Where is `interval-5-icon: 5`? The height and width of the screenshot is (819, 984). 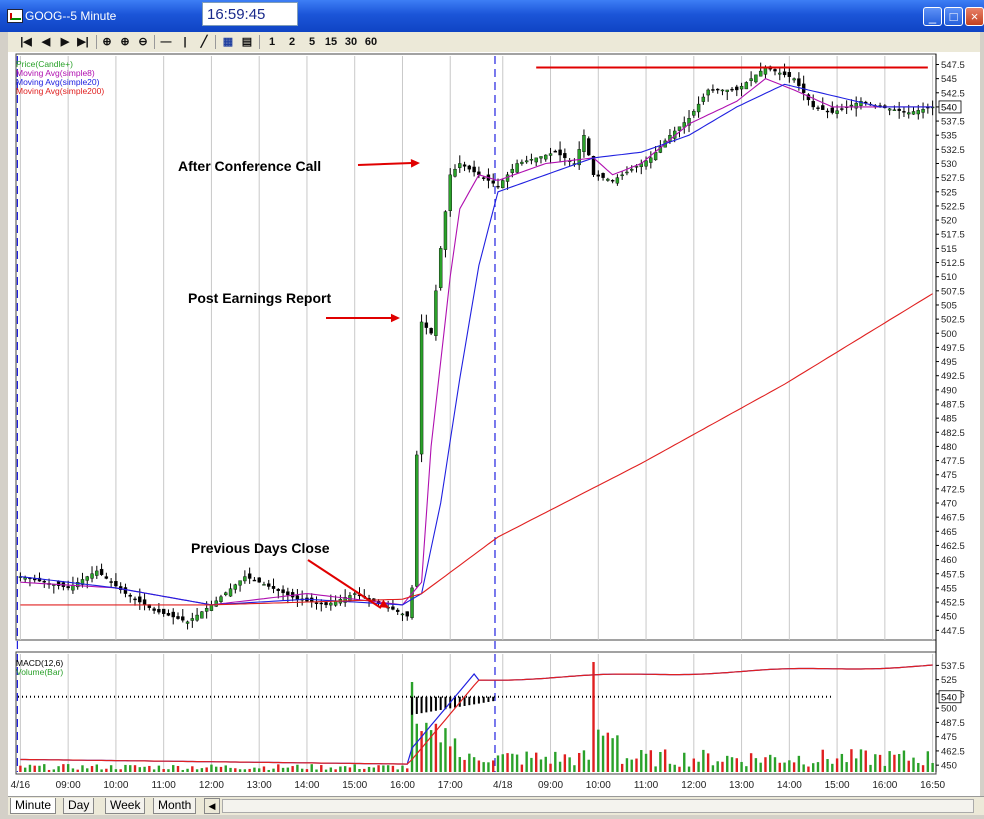
interval-5-icon: 5 is located at coordinates (312, 42).